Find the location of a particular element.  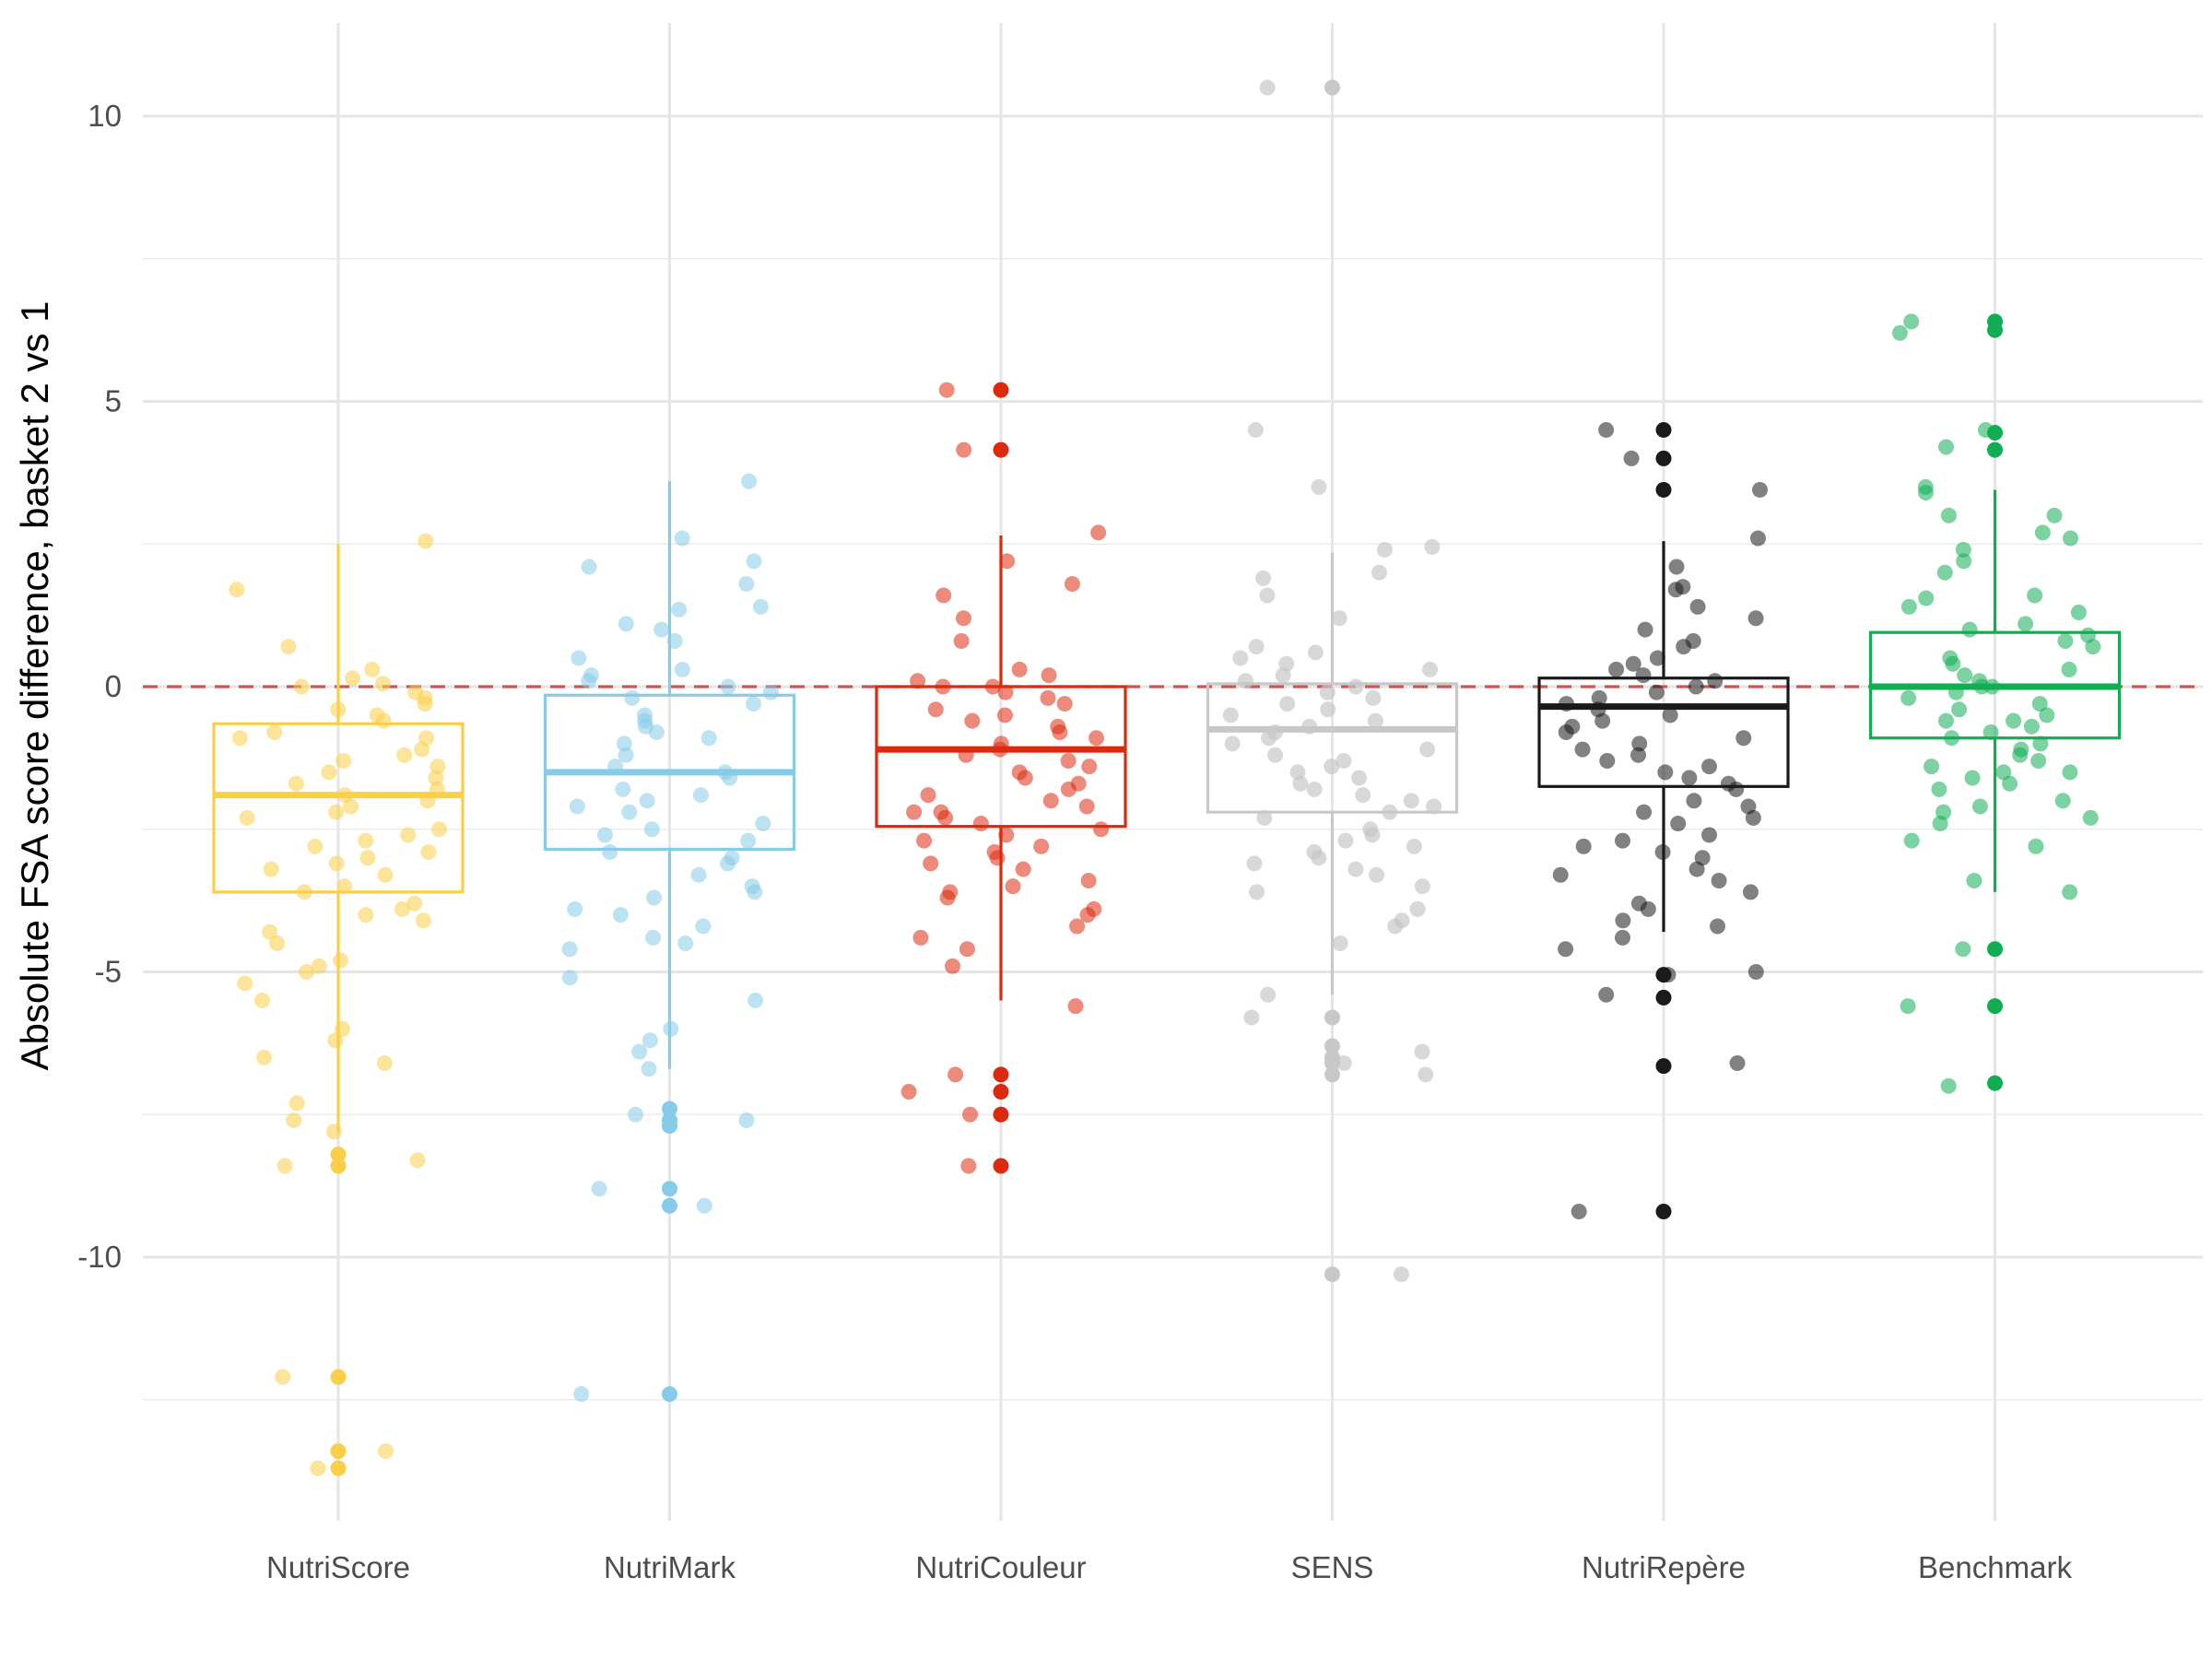

y-tick-label: 10 is located at coordinates (105, 116).